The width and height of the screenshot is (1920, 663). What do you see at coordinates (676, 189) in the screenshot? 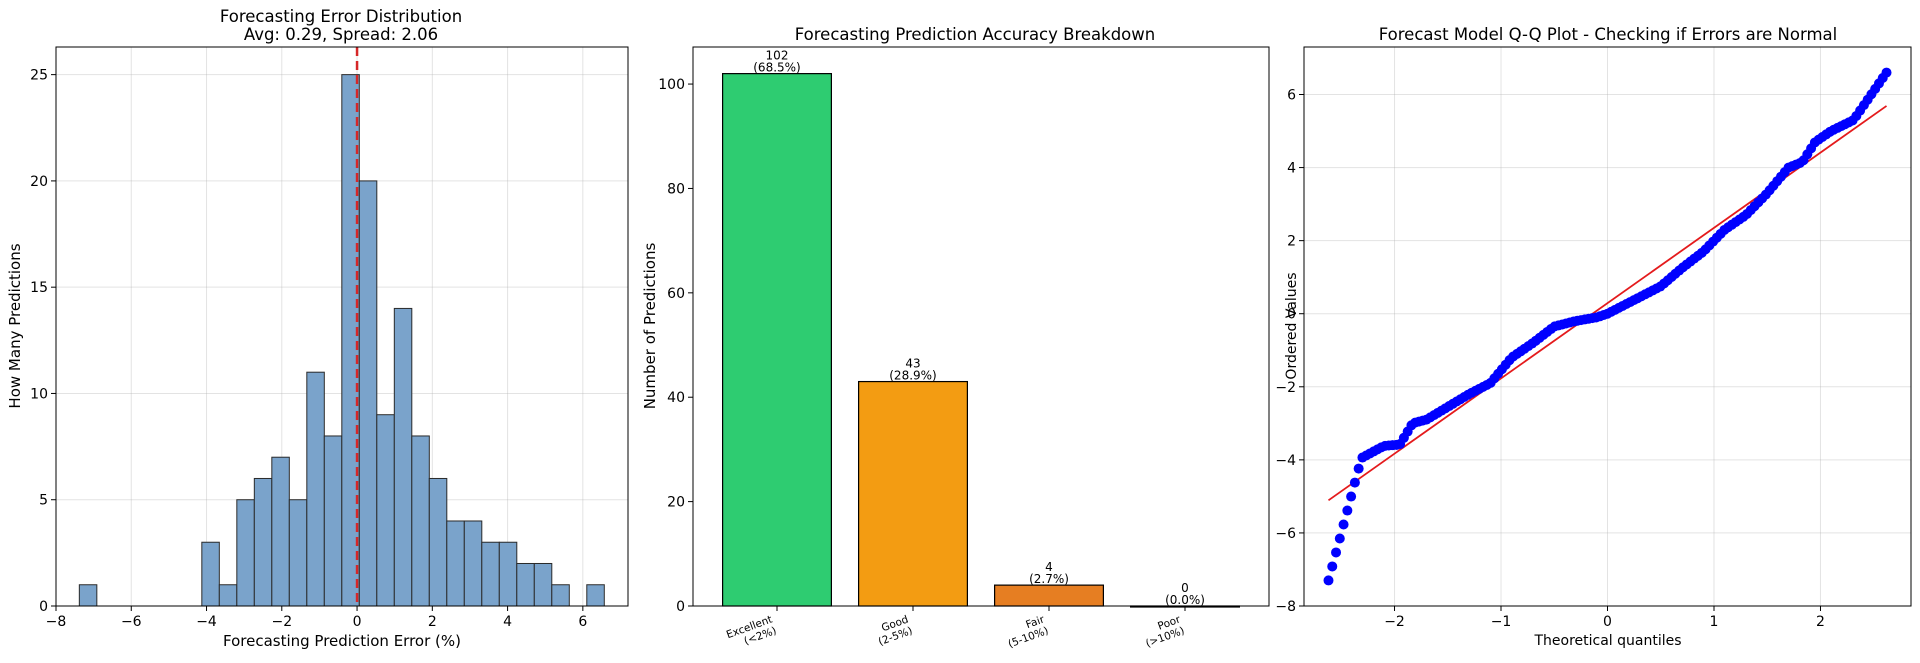
I see `bar-ytick-label: 80` at bounding box center [676, 189].